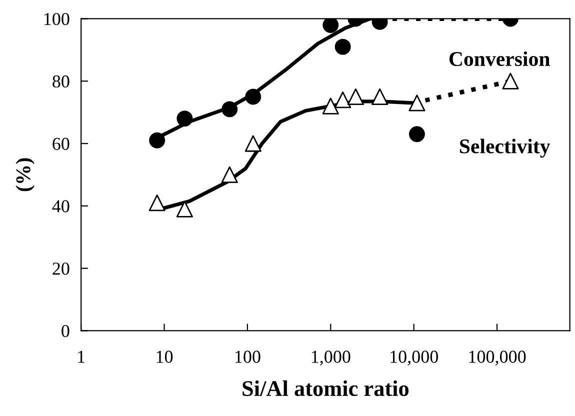  I want to click on y-tick-label: 0, so click(66, 331).